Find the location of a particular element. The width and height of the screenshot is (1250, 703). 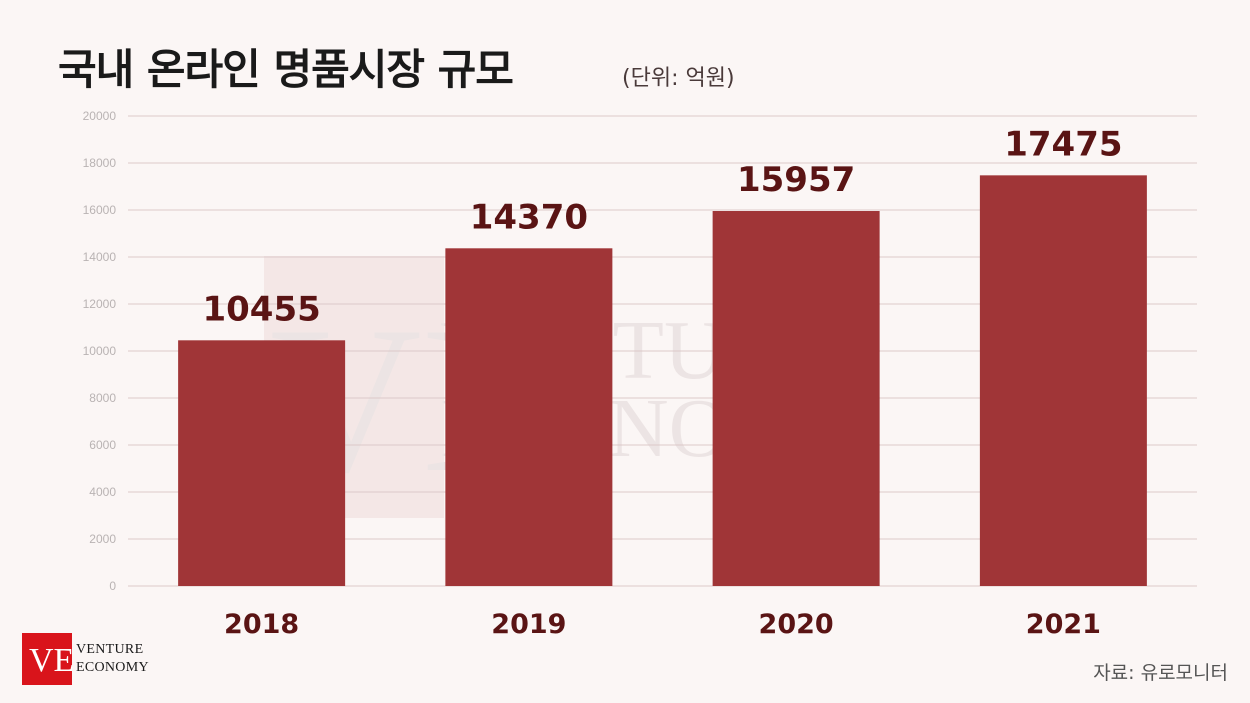

x-tick-label: 2019 is located at coordinates (528, 624).